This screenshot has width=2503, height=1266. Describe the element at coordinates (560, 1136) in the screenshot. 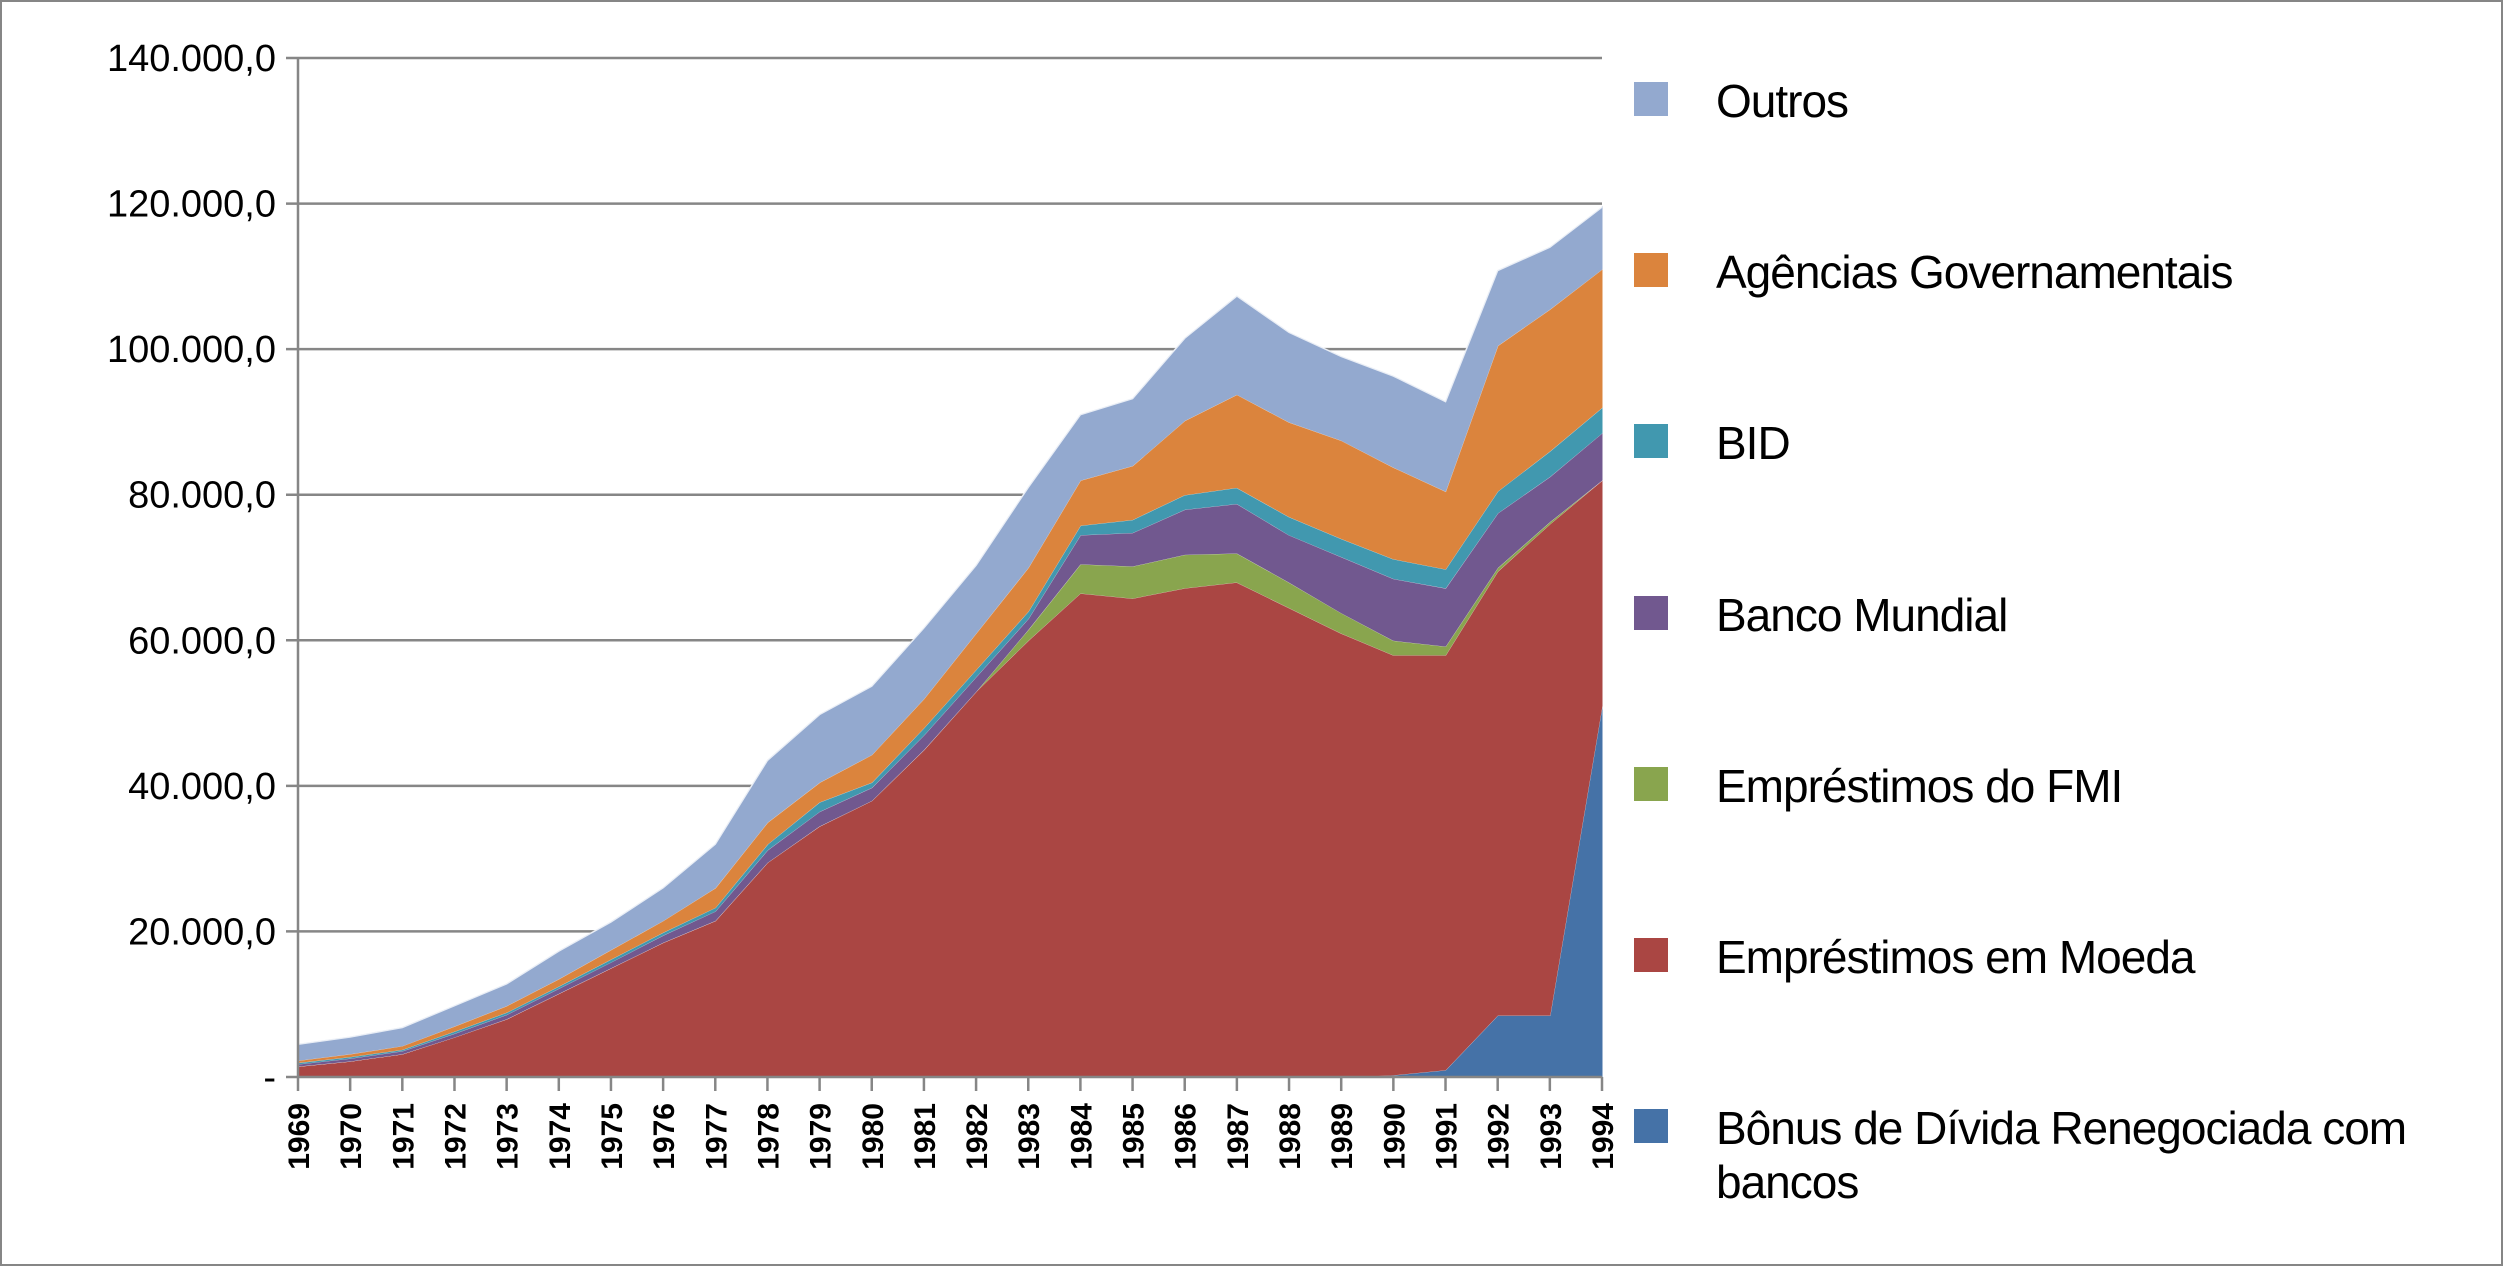

I see `x-tick-label: 1974` at that location.